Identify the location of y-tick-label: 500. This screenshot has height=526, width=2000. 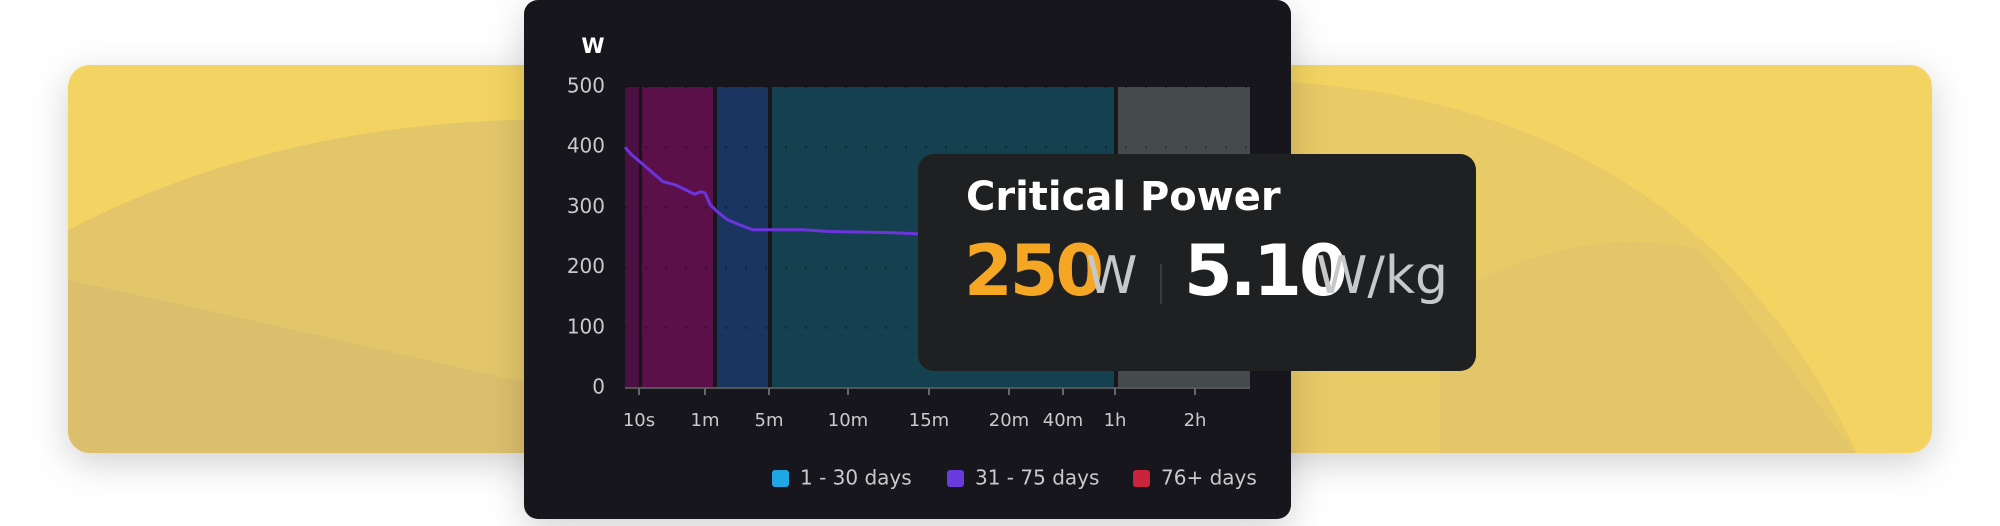
(586, 86).